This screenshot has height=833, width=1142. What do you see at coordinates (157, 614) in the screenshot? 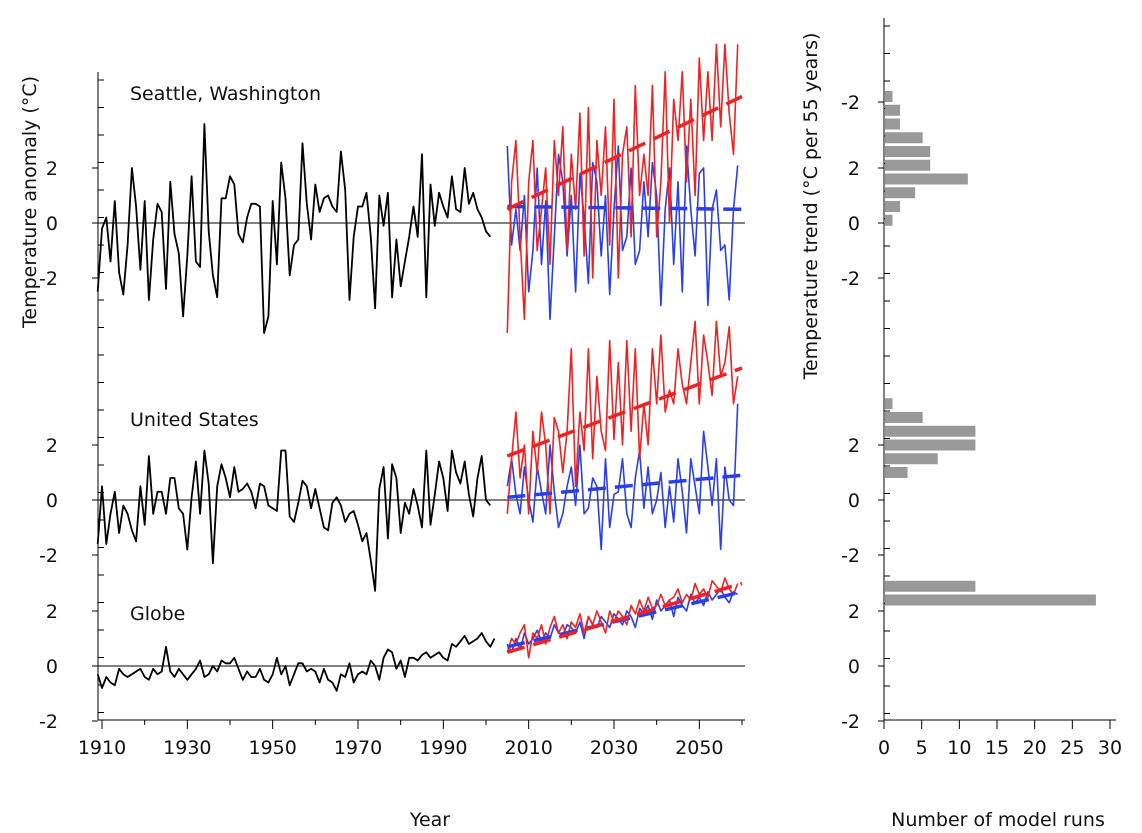
I see `panel-label: Globe` at bounding box center [157, 614].